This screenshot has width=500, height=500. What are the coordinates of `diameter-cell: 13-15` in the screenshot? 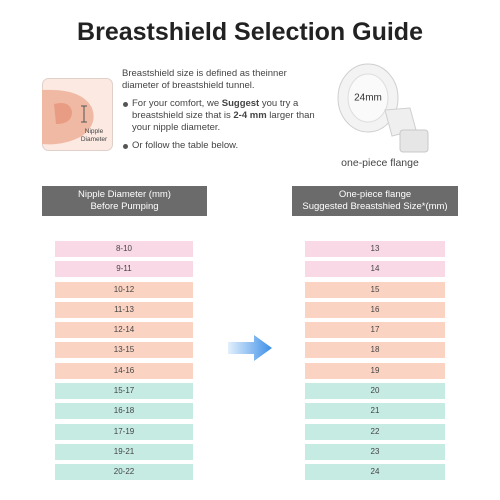 It's located at (124, 350).